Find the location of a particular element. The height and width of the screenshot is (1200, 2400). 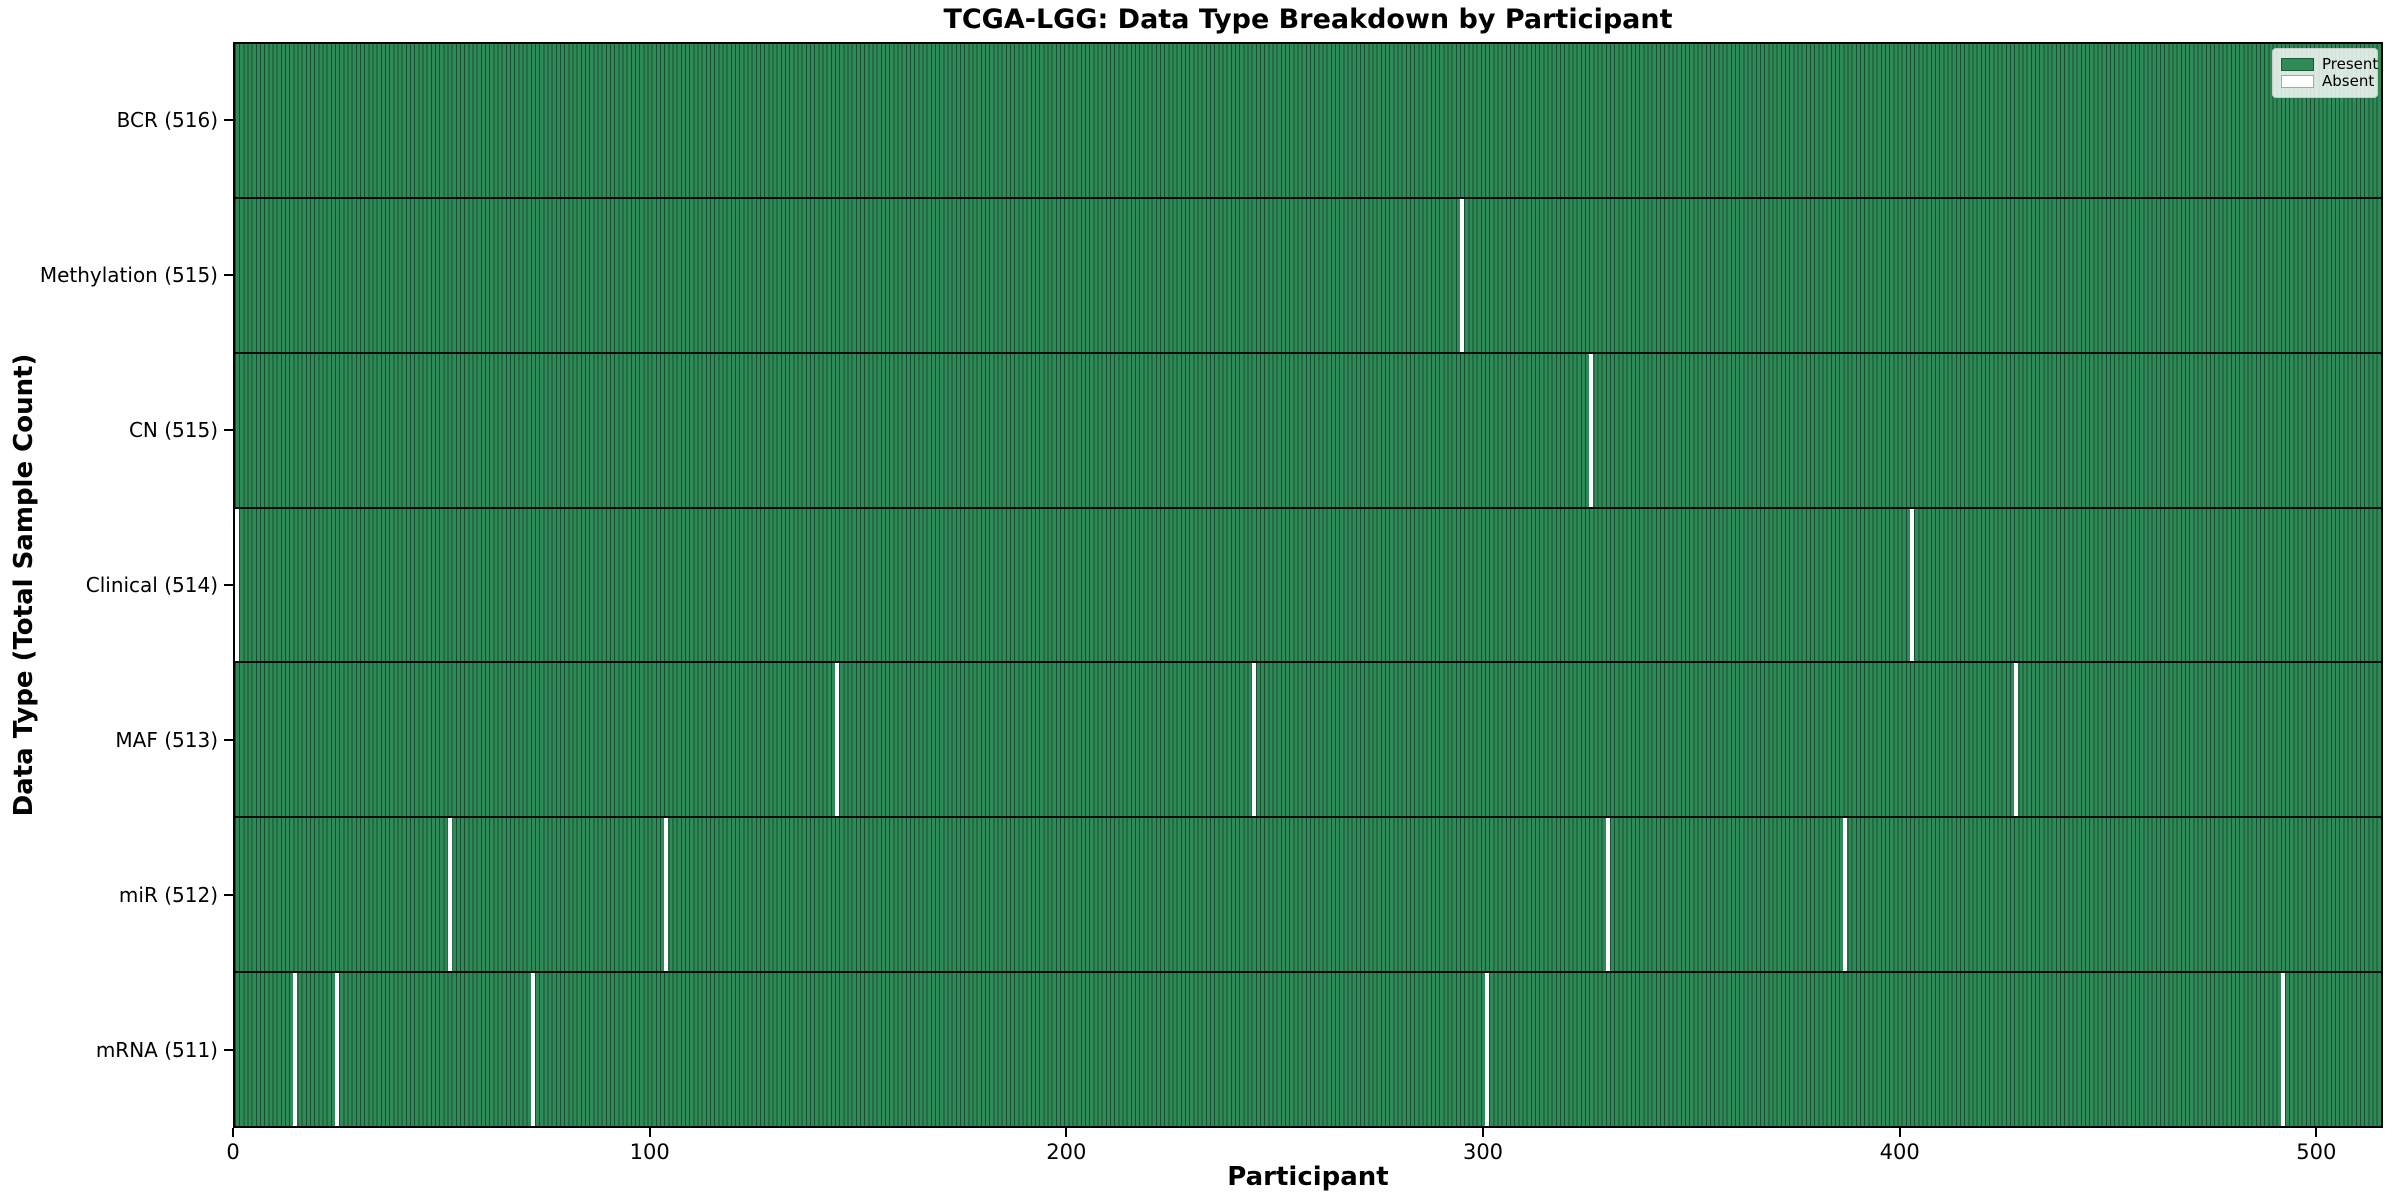

x-tick-label-200: 200 is located at coordinates (1066, 1152).